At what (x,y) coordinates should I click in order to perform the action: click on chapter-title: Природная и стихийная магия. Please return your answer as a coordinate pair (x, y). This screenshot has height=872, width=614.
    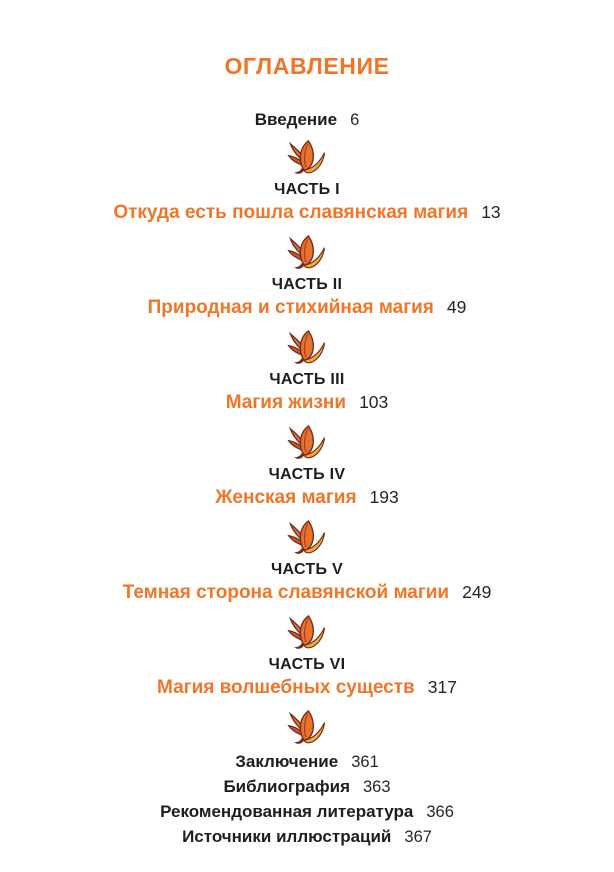
    Looking at the image, I should click on (290, 307).